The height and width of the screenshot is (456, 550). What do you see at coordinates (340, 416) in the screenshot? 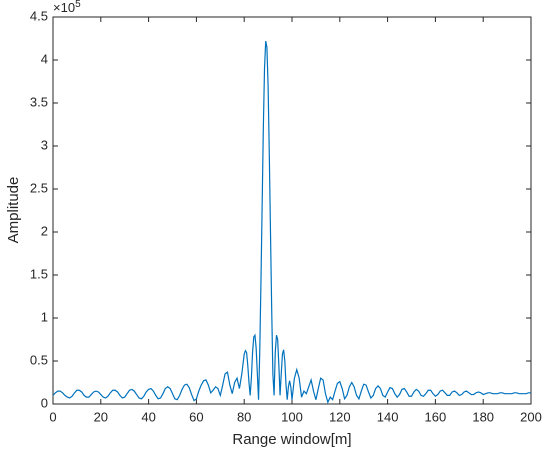
I see `x-tick-label: 120` at bounding box center [340, 416].